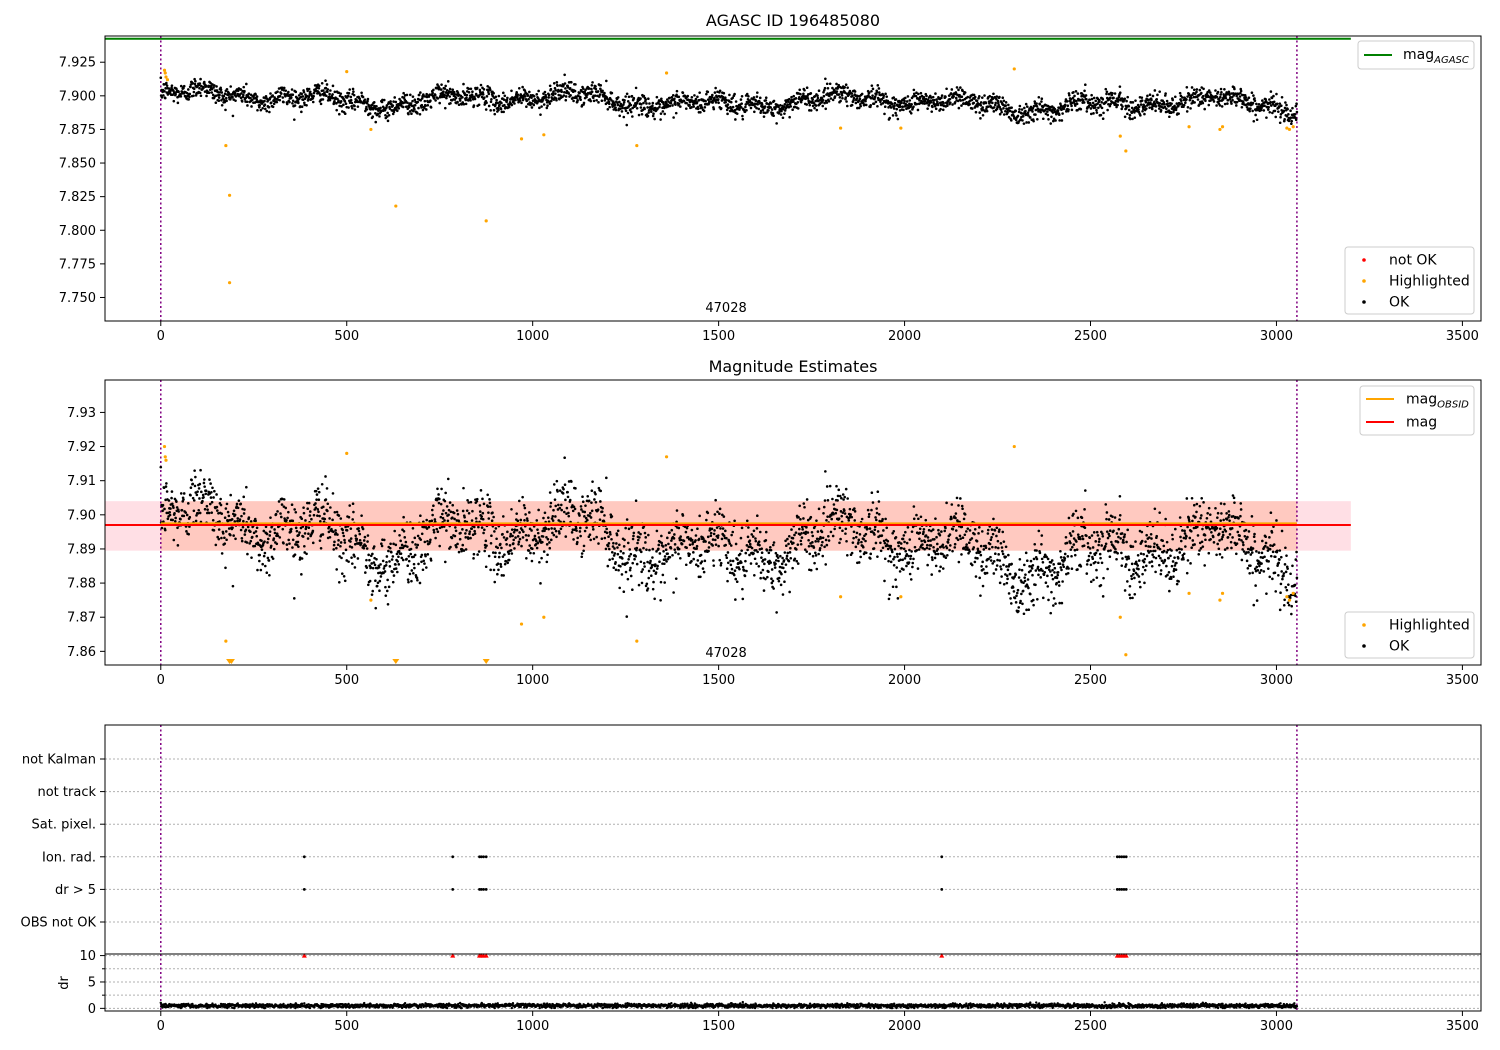  What do you see at coordinates (1413, 261) in the screenshot?
I see `legend-label: not OK` at bounding box center [1413, 261].